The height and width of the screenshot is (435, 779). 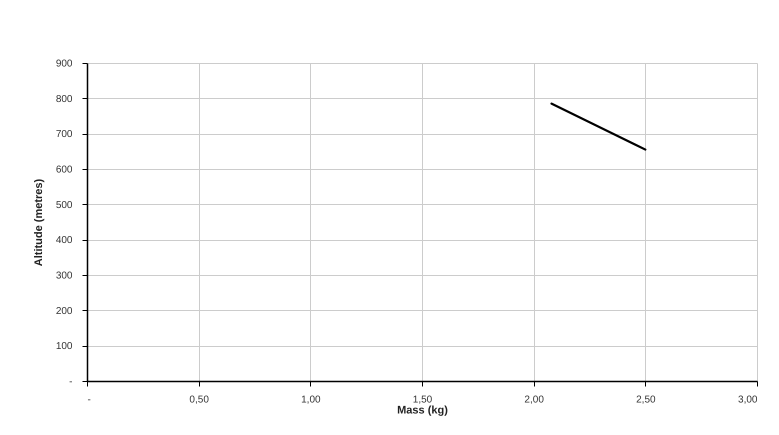 What do you see at coordinates (422, 400) in the screenshot?
I see `x-tick-label: 1,50` at bounding box center [422, 400].